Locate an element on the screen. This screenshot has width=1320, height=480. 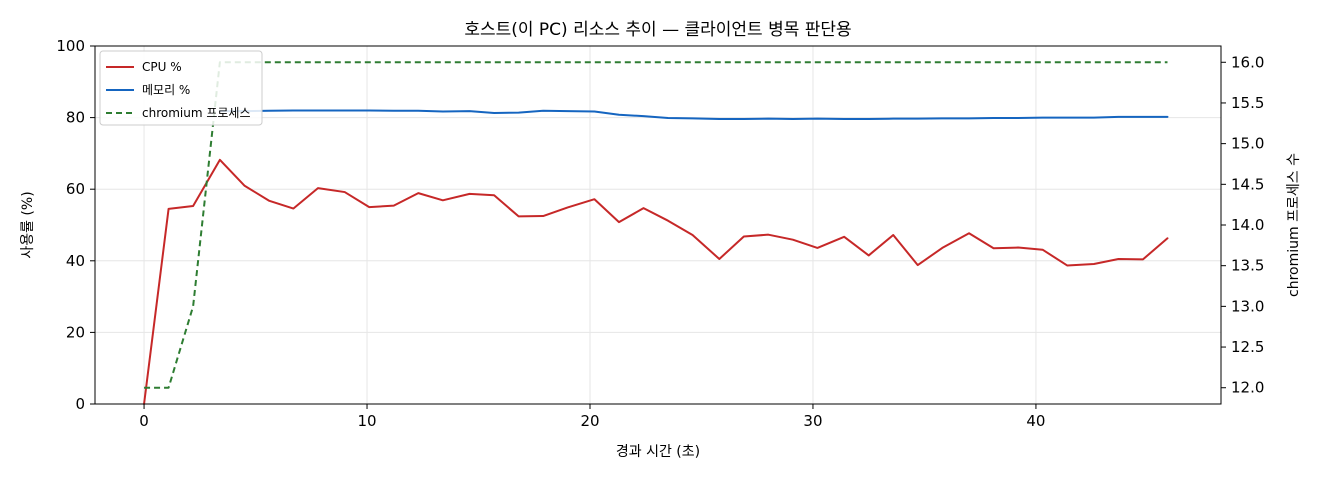
y-tick-label: 0 is located at coordinates (80, 404).